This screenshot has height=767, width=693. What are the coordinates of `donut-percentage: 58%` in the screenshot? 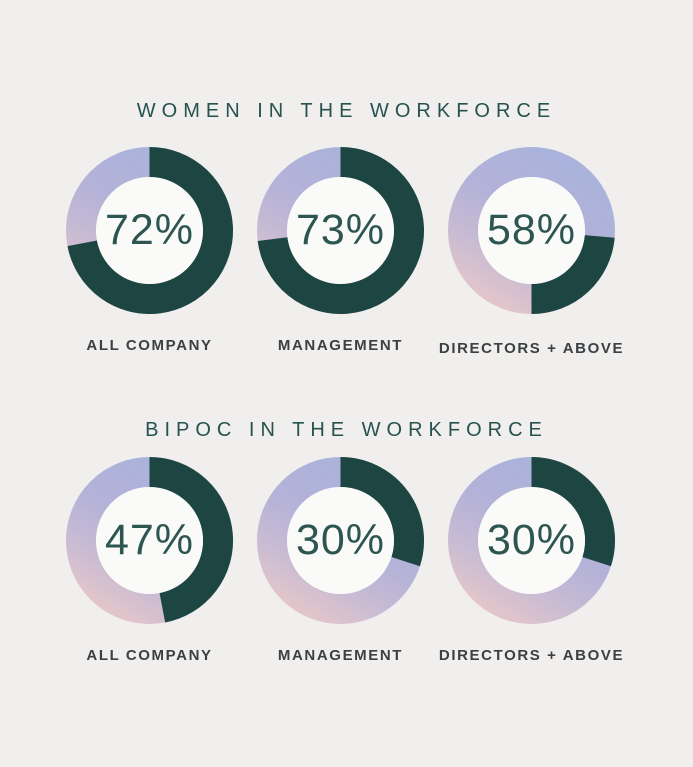 It's located at (531, 230).